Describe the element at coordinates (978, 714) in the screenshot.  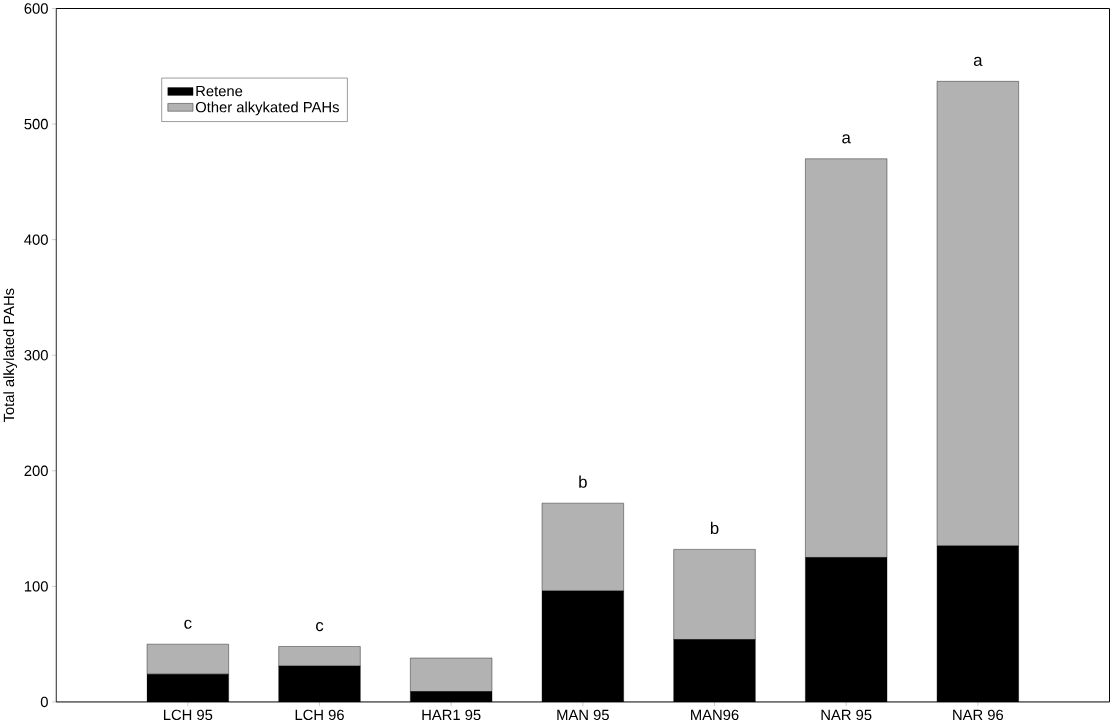
I see `x-tick-label: NAR 96` at that location.